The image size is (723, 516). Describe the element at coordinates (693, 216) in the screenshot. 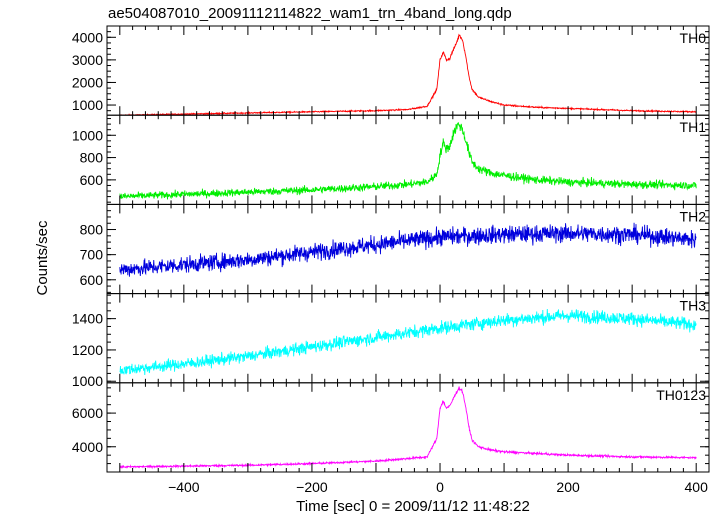

I see `panel-label: TH2` at that location.